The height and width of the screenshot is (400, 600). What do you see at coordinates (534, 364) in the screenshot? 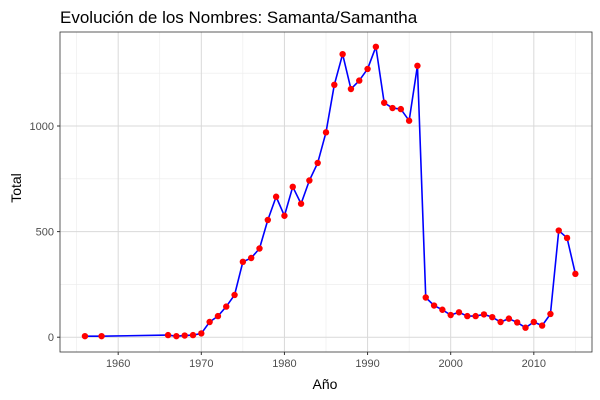
I see `x-tick-label: 2010` at bounding box center [534, 364].